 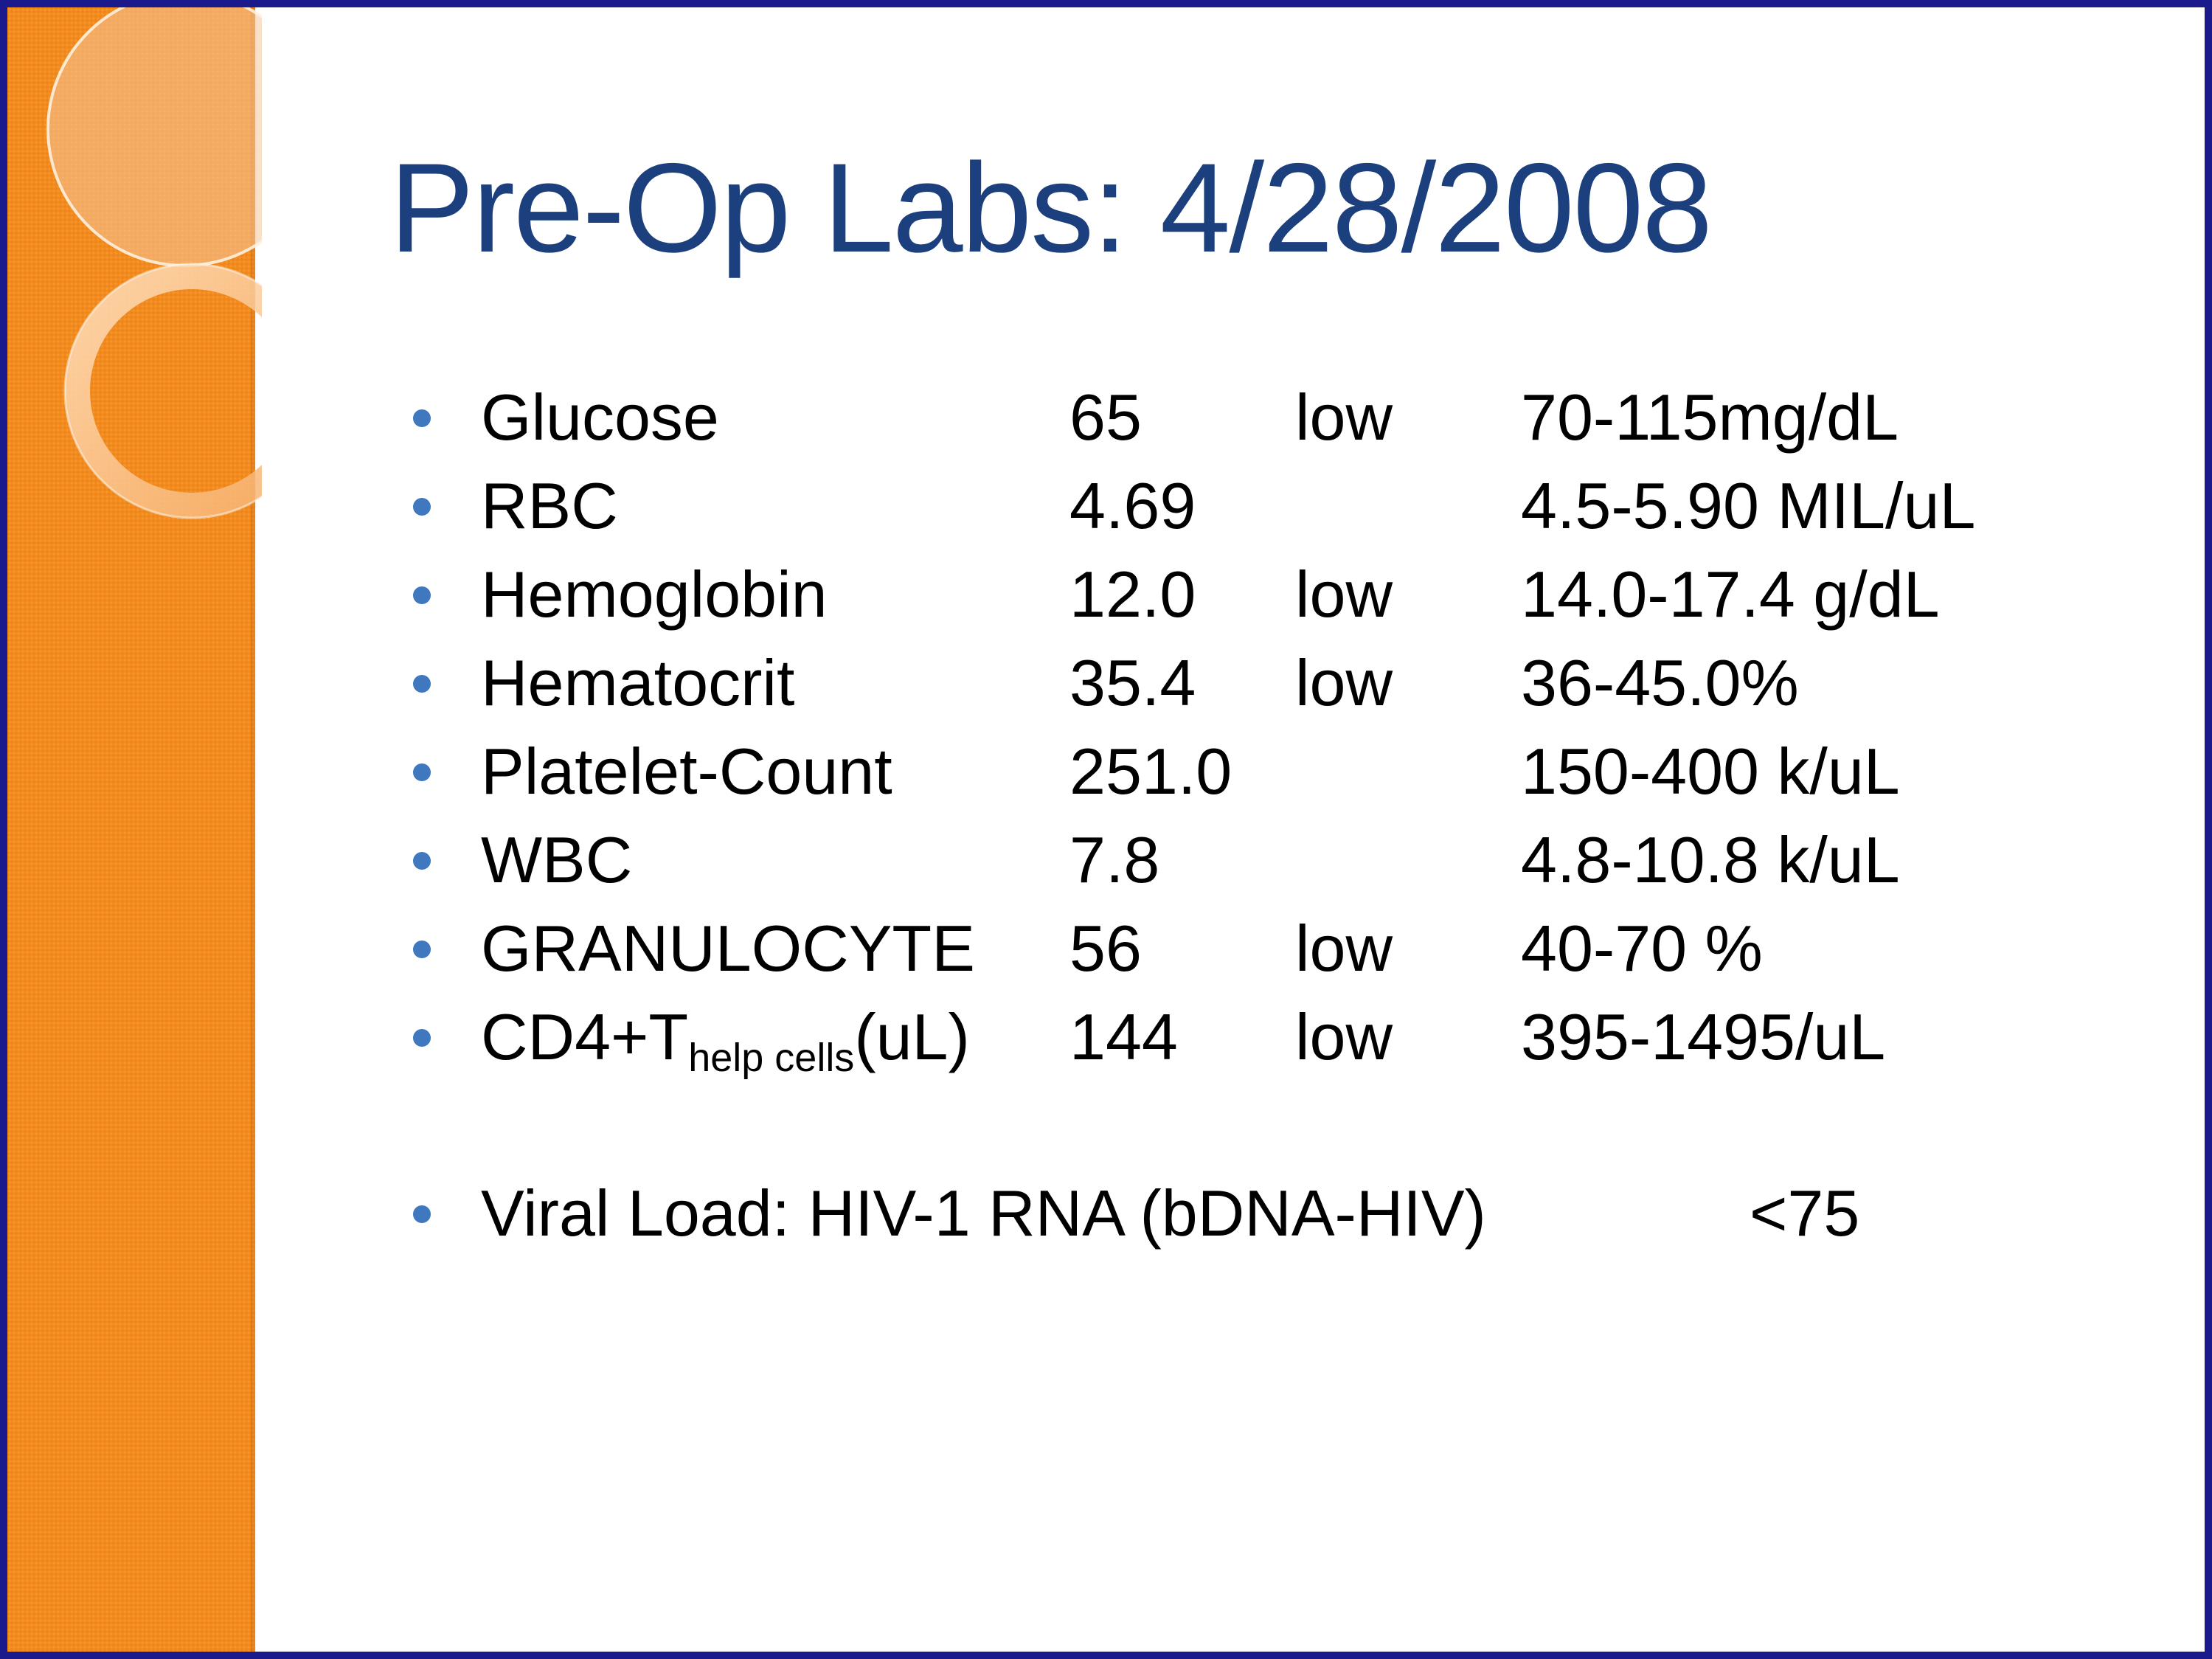 I want to click on lab-value: 4.69, so click(x=1133, y=506).